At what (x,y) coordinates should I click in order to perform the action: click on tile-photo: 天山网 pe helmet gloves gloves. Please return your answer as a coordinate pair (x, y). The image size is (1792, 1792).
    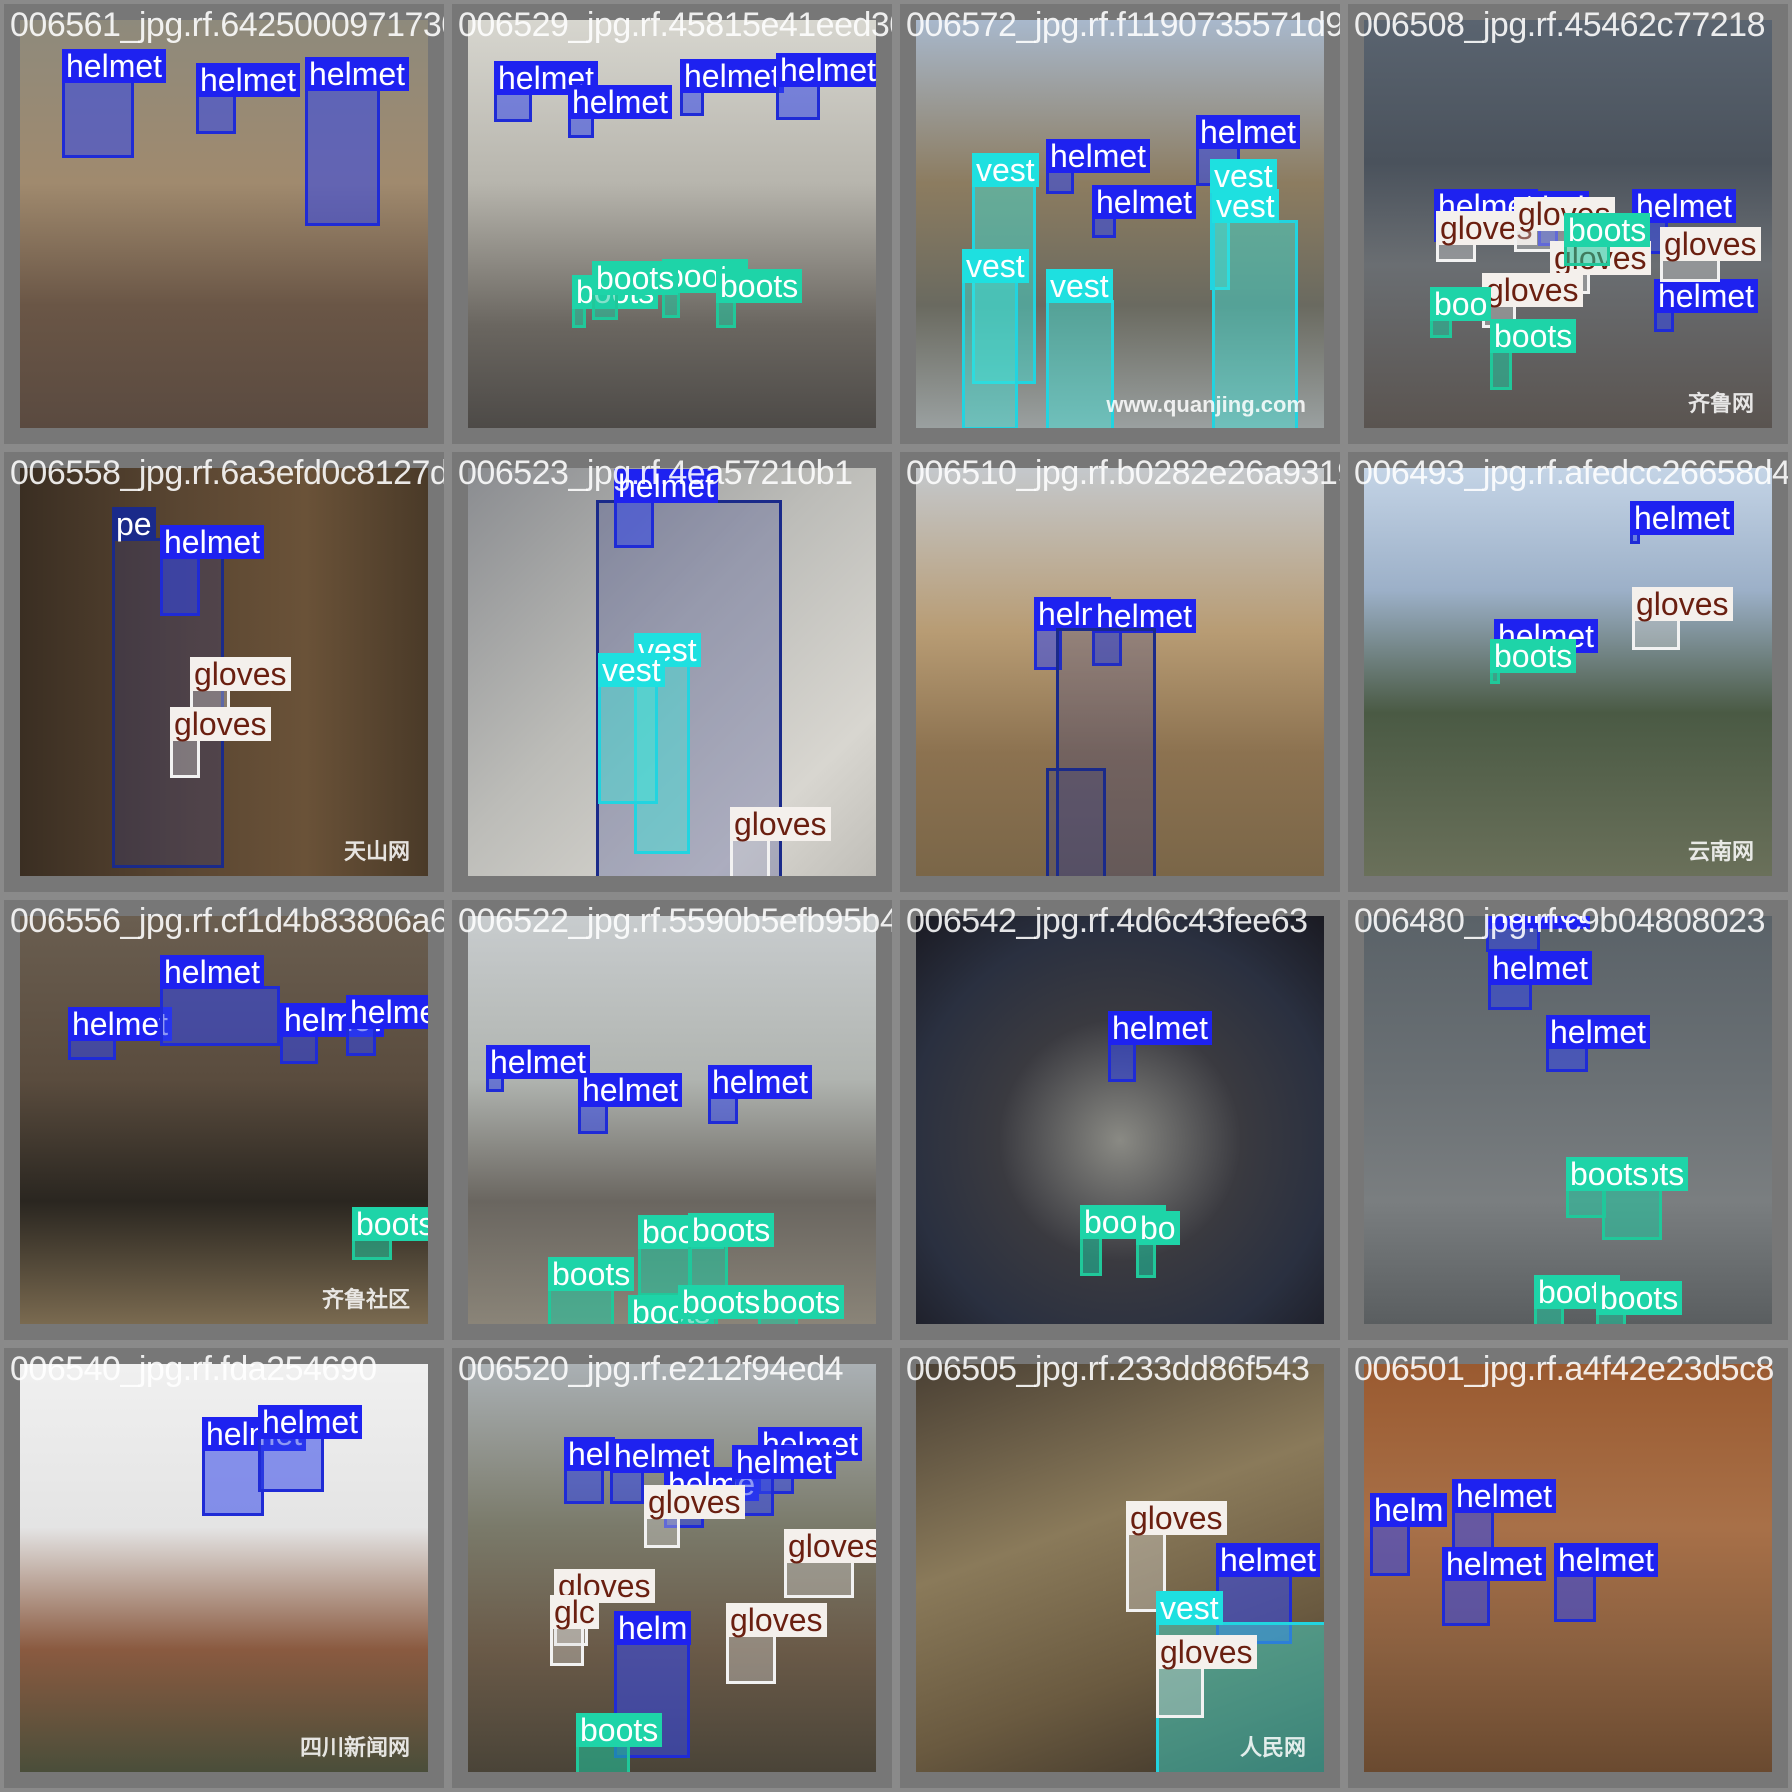
    Looking at the image, I should click on (224, 672).